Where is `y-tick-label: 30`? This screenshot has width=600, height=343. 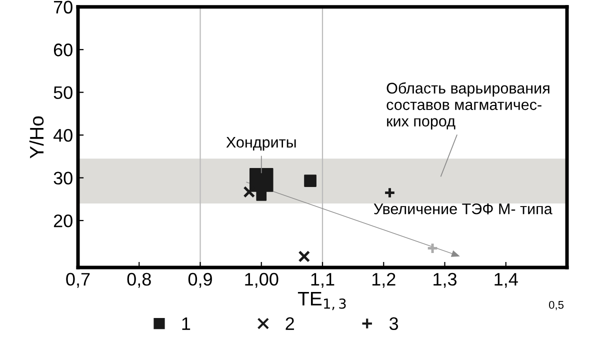
y-tick-label: 30 is located at coordinates (63, 178).